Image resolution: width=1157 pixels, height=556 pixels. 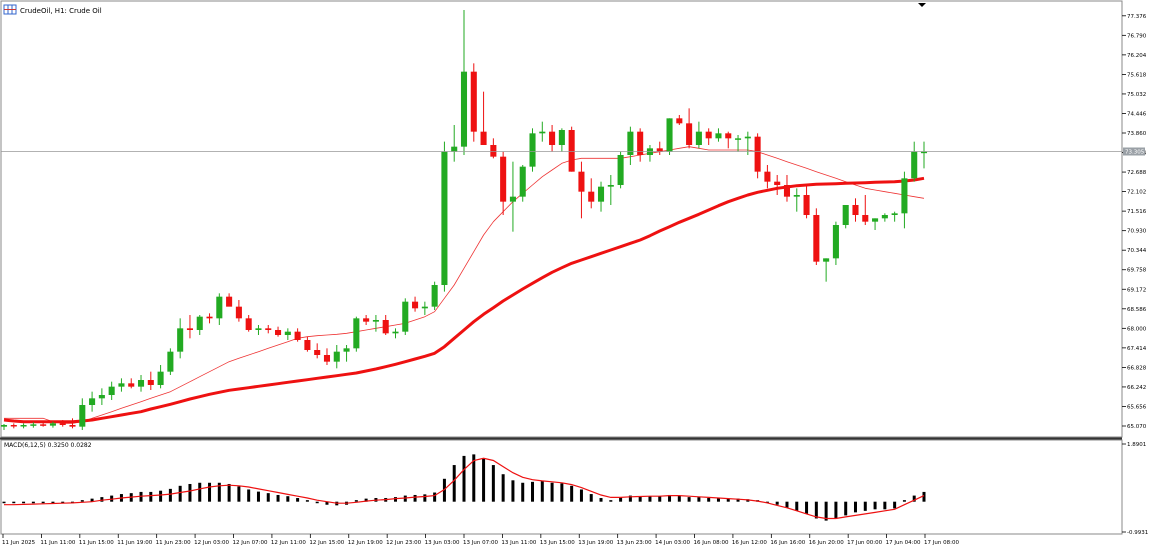 What do you see at coordinates (1136, 290) in the screenshot?
I see `price-tick-label: 69.172` at bounding box center [1136, 290].